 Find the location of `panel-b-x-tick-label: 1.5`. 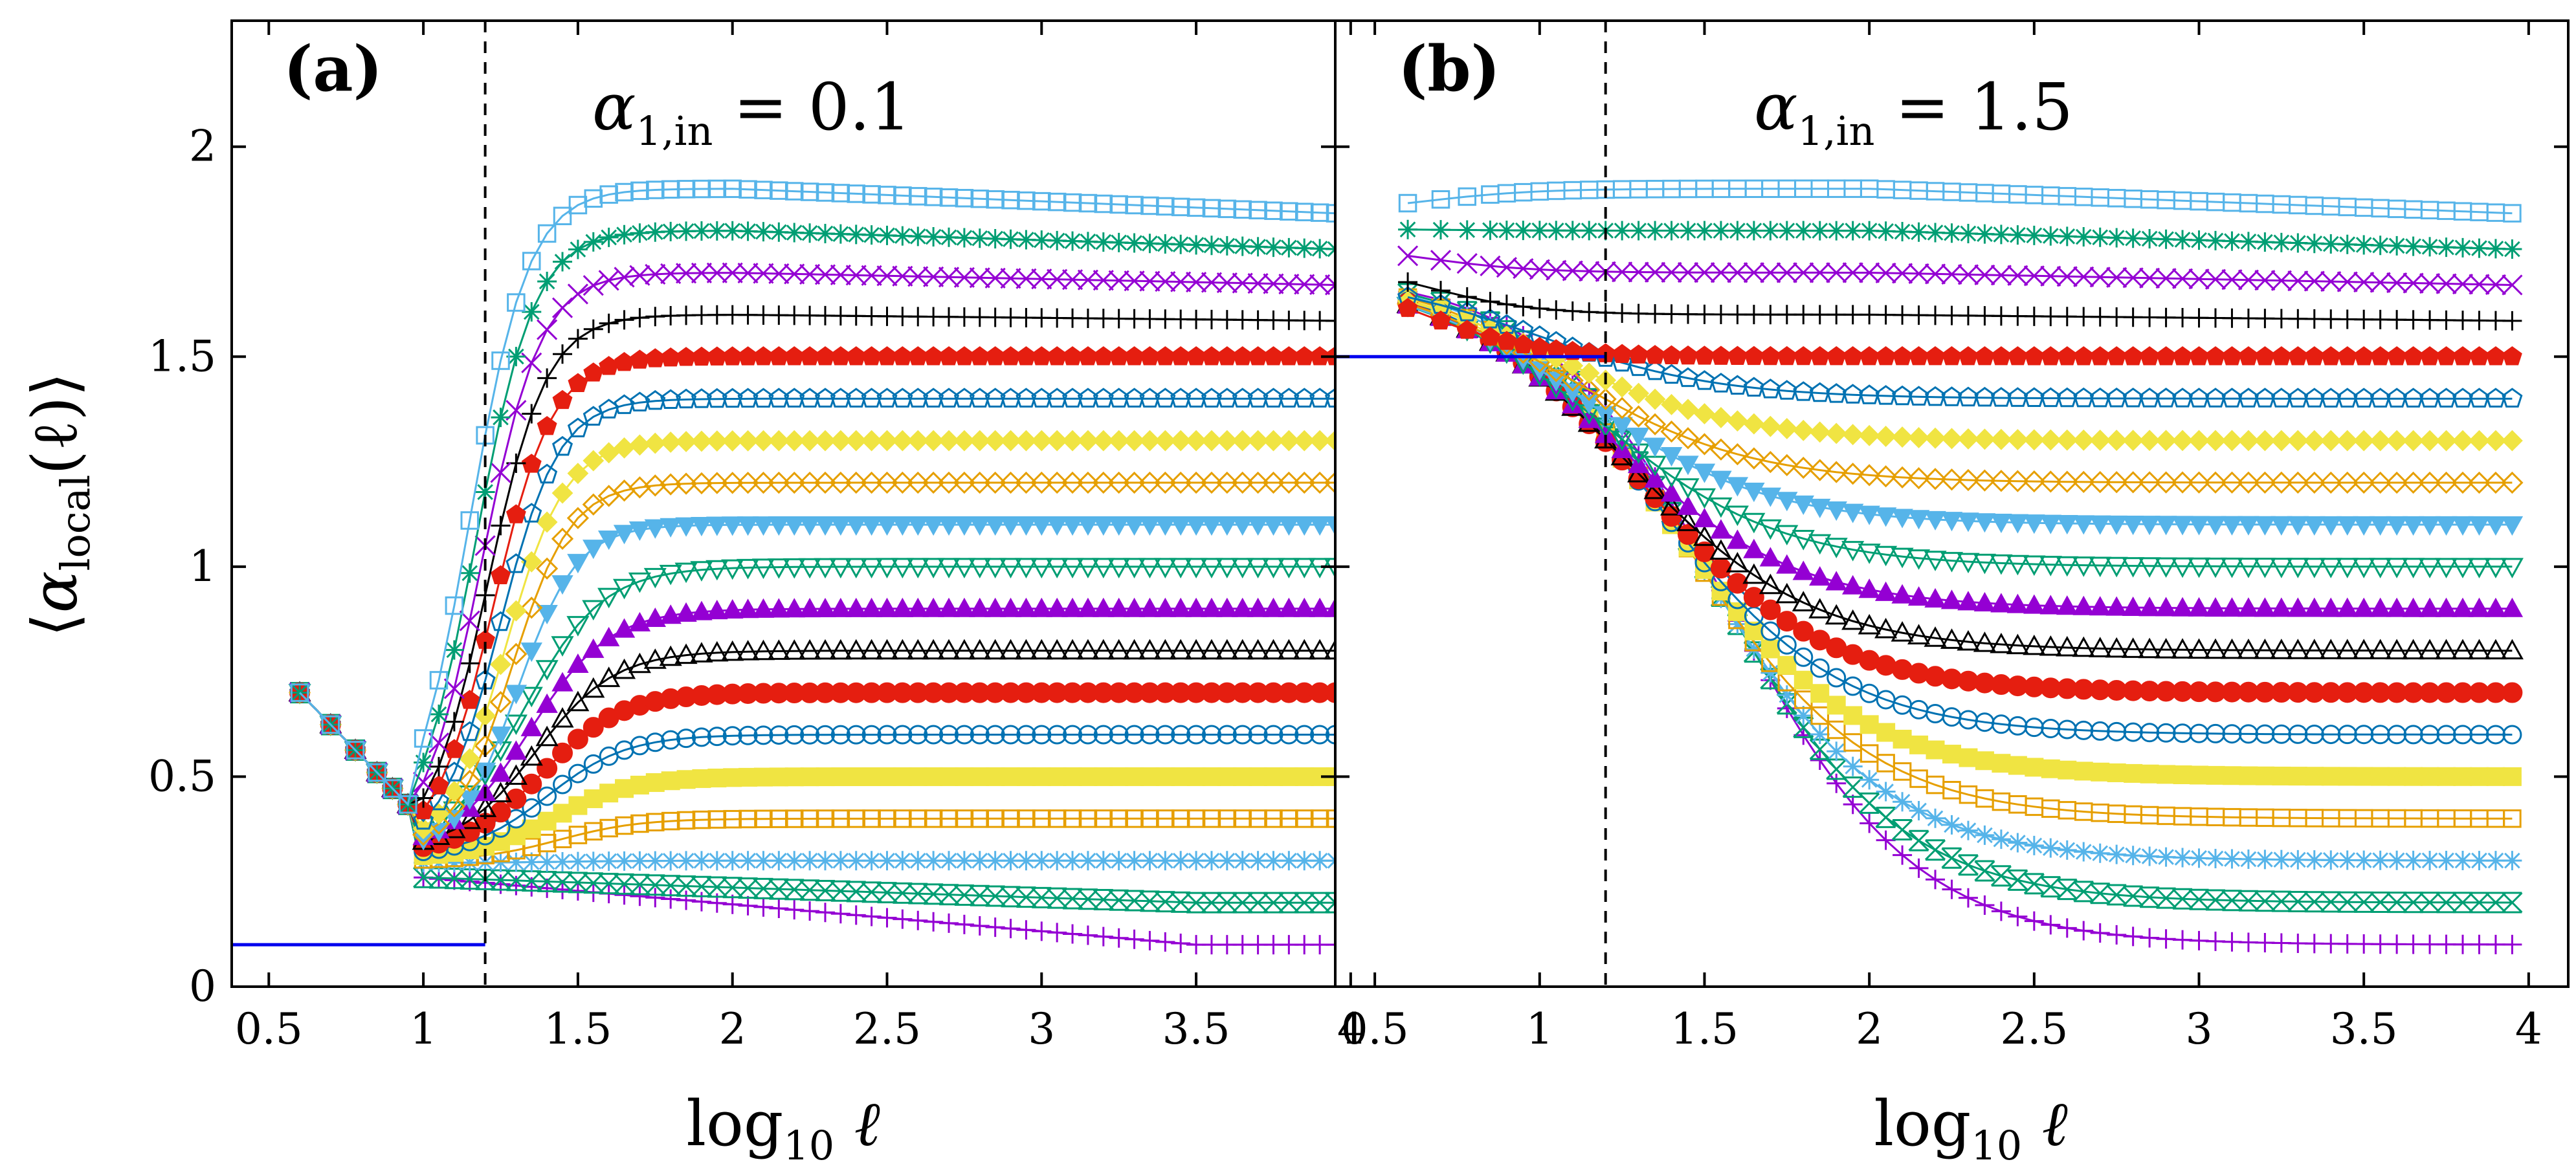

panel-b-x-tick-label: 1.5 is located at coordinates (1704, 1029).